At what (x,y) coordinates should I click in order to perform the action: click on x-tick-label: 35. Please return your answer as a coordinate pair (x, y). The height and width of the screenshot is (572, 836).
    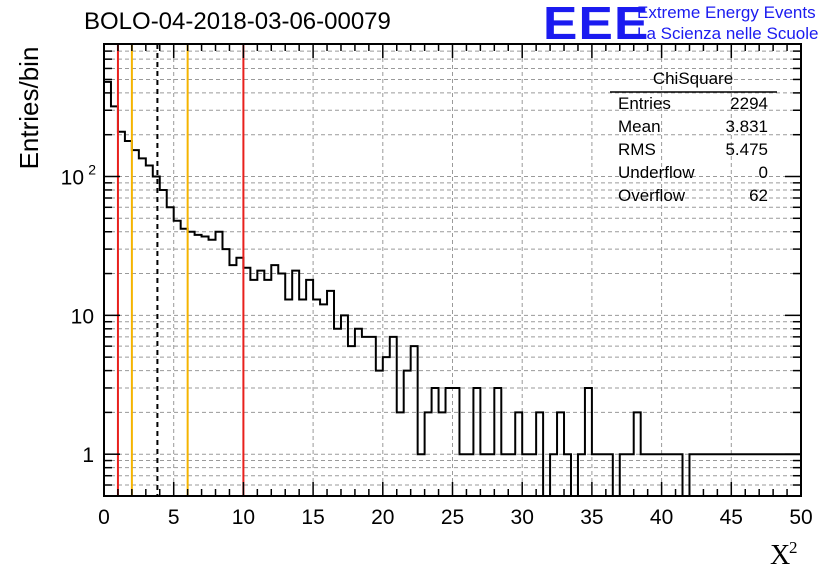
    Looking at the image, I should click on (591, 517).